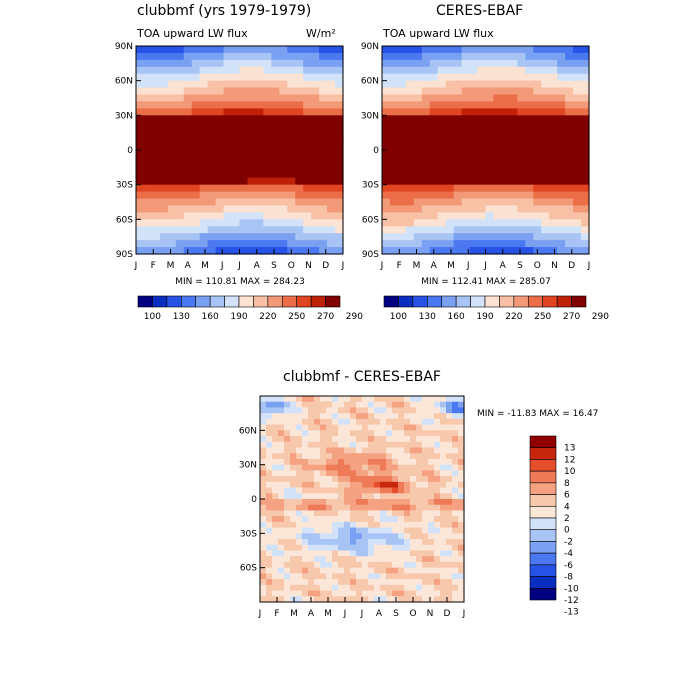 This screenshot has height=700, width=700. Describe the element at coordinates (485, 266) in the screenshot. I see `panel-2-xtick-label: J` at that location.